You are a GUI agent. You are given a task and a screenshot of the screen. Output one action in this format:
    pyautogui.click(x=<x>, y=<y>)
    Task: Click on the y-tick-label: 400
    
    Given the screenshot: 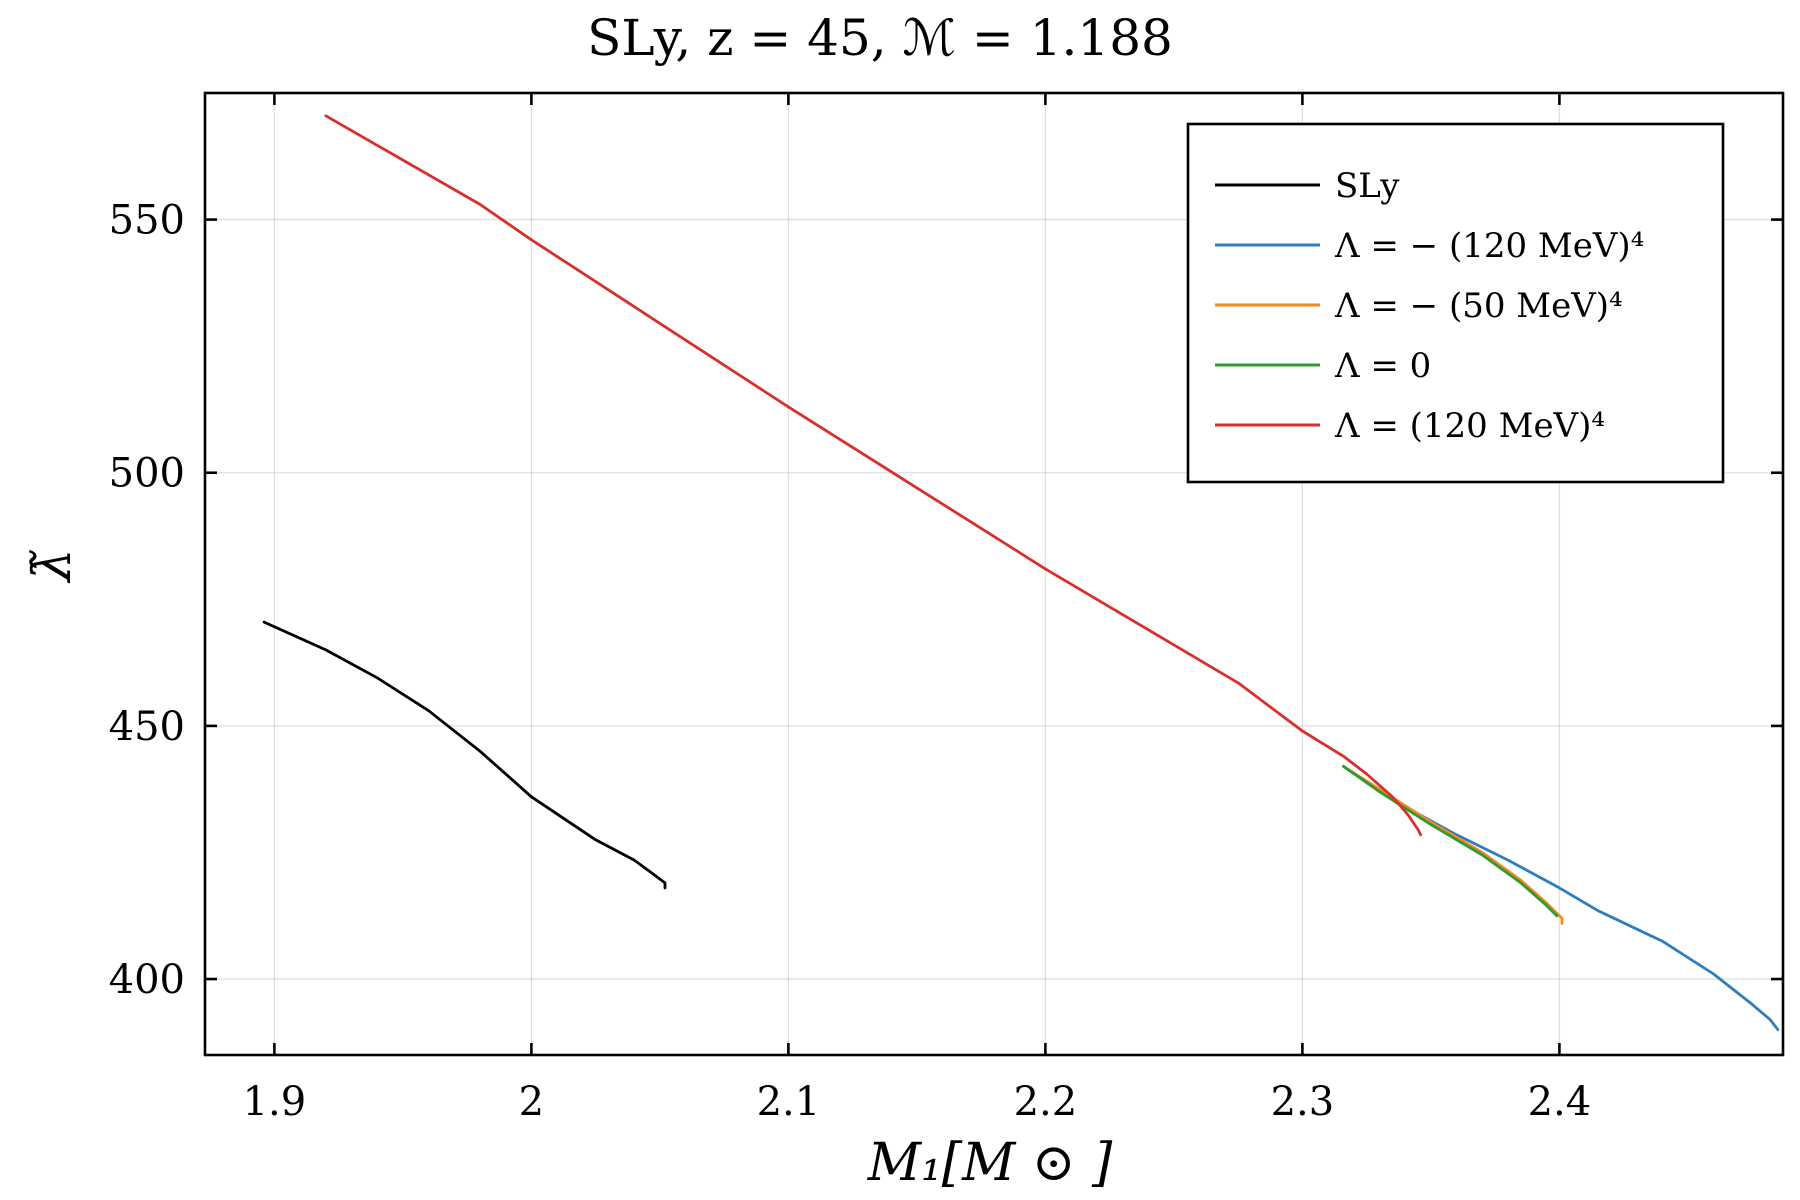 What is the action you would take?
    pyautogui.click(x=147, y=980)
    